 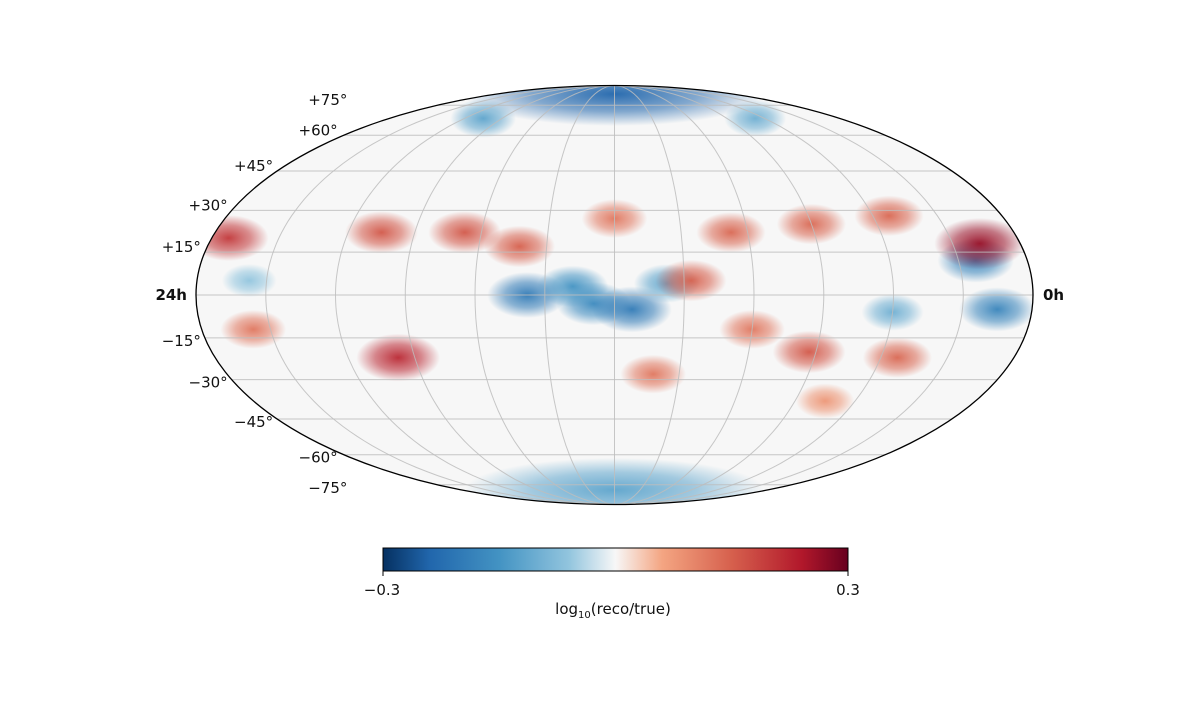 I want to click on colorbar-tick-label-min: −0.3, so click(x=382, y=590).